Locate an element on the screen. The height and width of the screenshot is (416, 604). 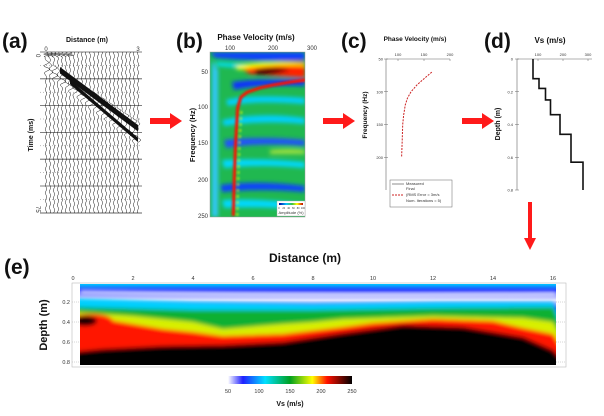
legend-rms: (RMS Error = 3m/s is located at coordinates (422, 194).